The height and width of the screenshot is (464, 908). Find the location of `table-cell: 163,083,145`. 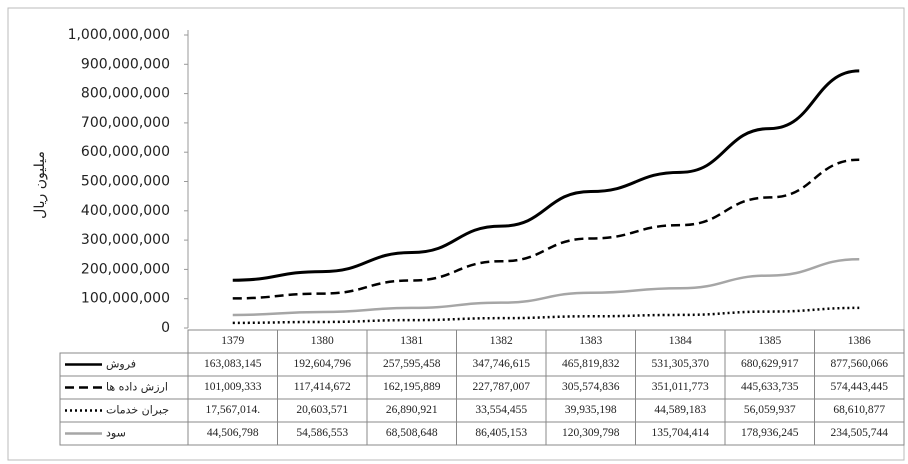

table-cell: 163,083,145 is located at coordinates (233, 364).